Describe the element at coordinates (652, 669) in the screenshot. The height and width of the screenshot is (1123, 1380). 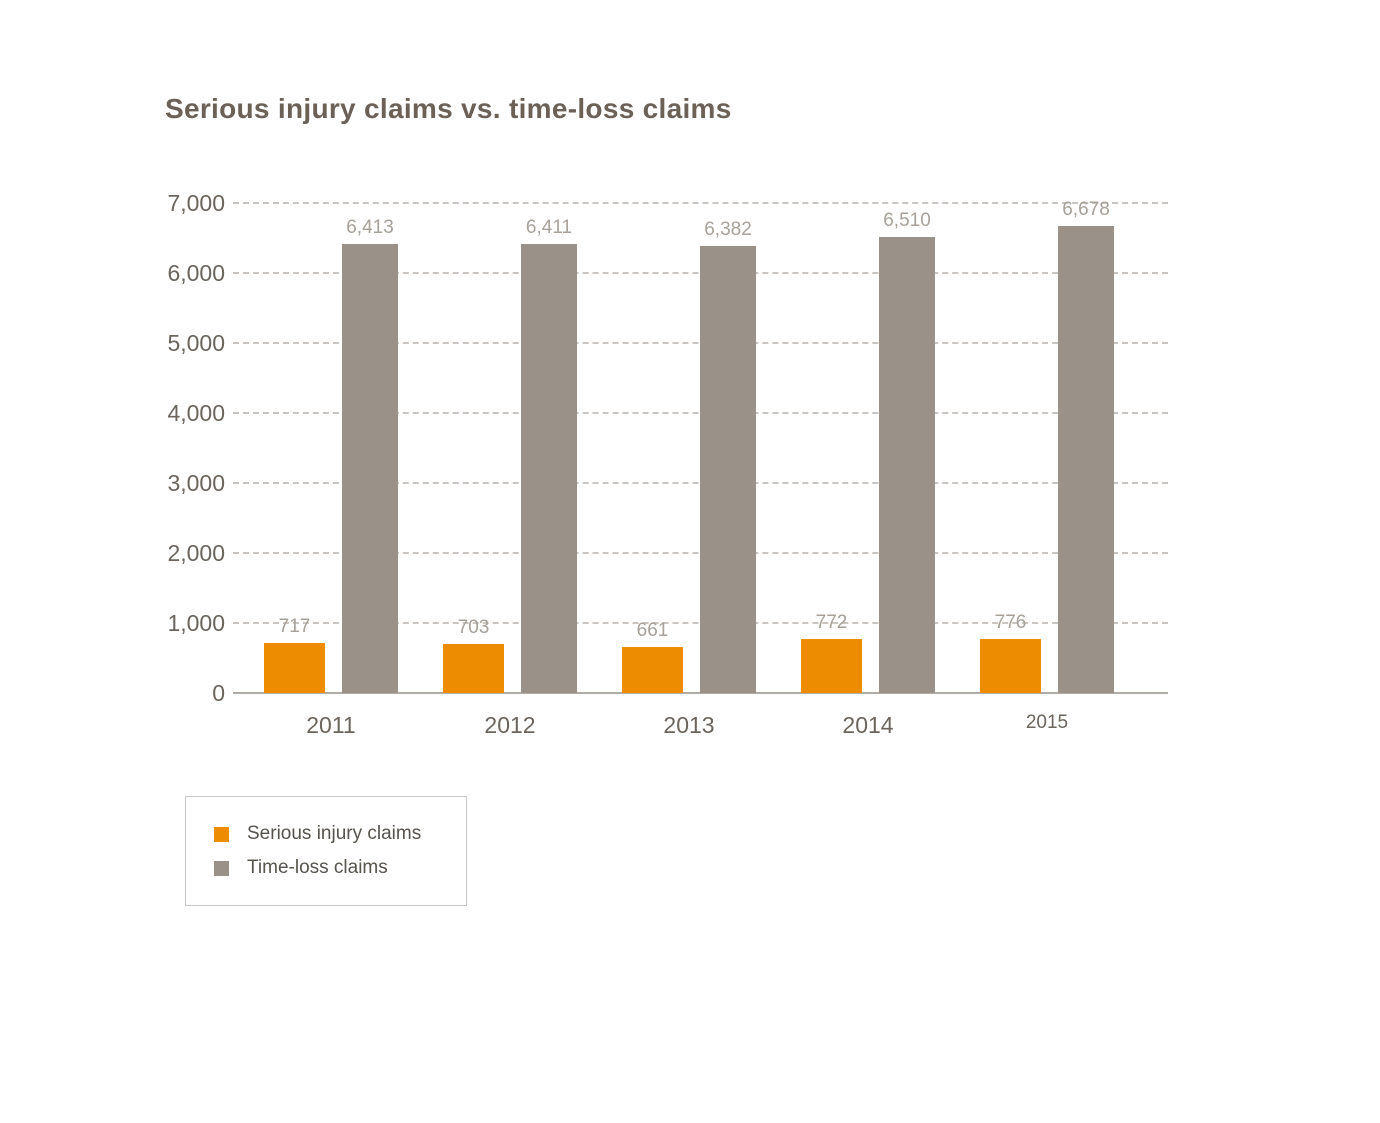
I see `bar-serious-injury-claims-2013` at that location.